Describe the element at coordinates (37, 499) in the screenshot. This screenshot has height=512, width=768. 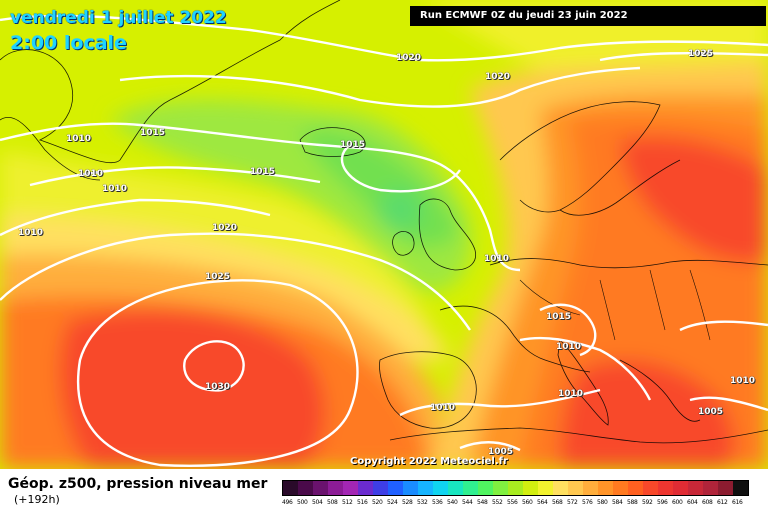
I see `lead-time: (+192h)` at that location.